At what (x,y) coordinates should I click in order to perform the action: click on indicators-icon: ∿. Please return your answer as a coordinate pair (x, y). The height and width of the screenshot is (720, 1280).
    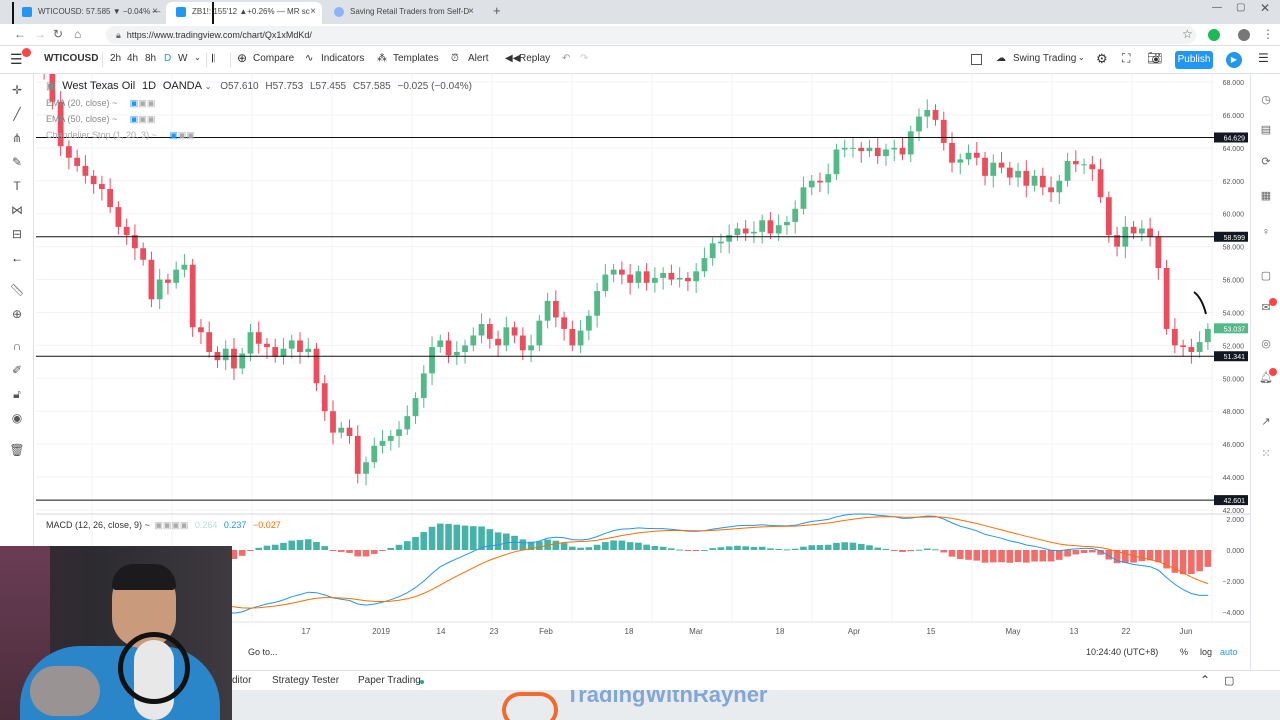
    Looking at the image, I should click on (309, 58).